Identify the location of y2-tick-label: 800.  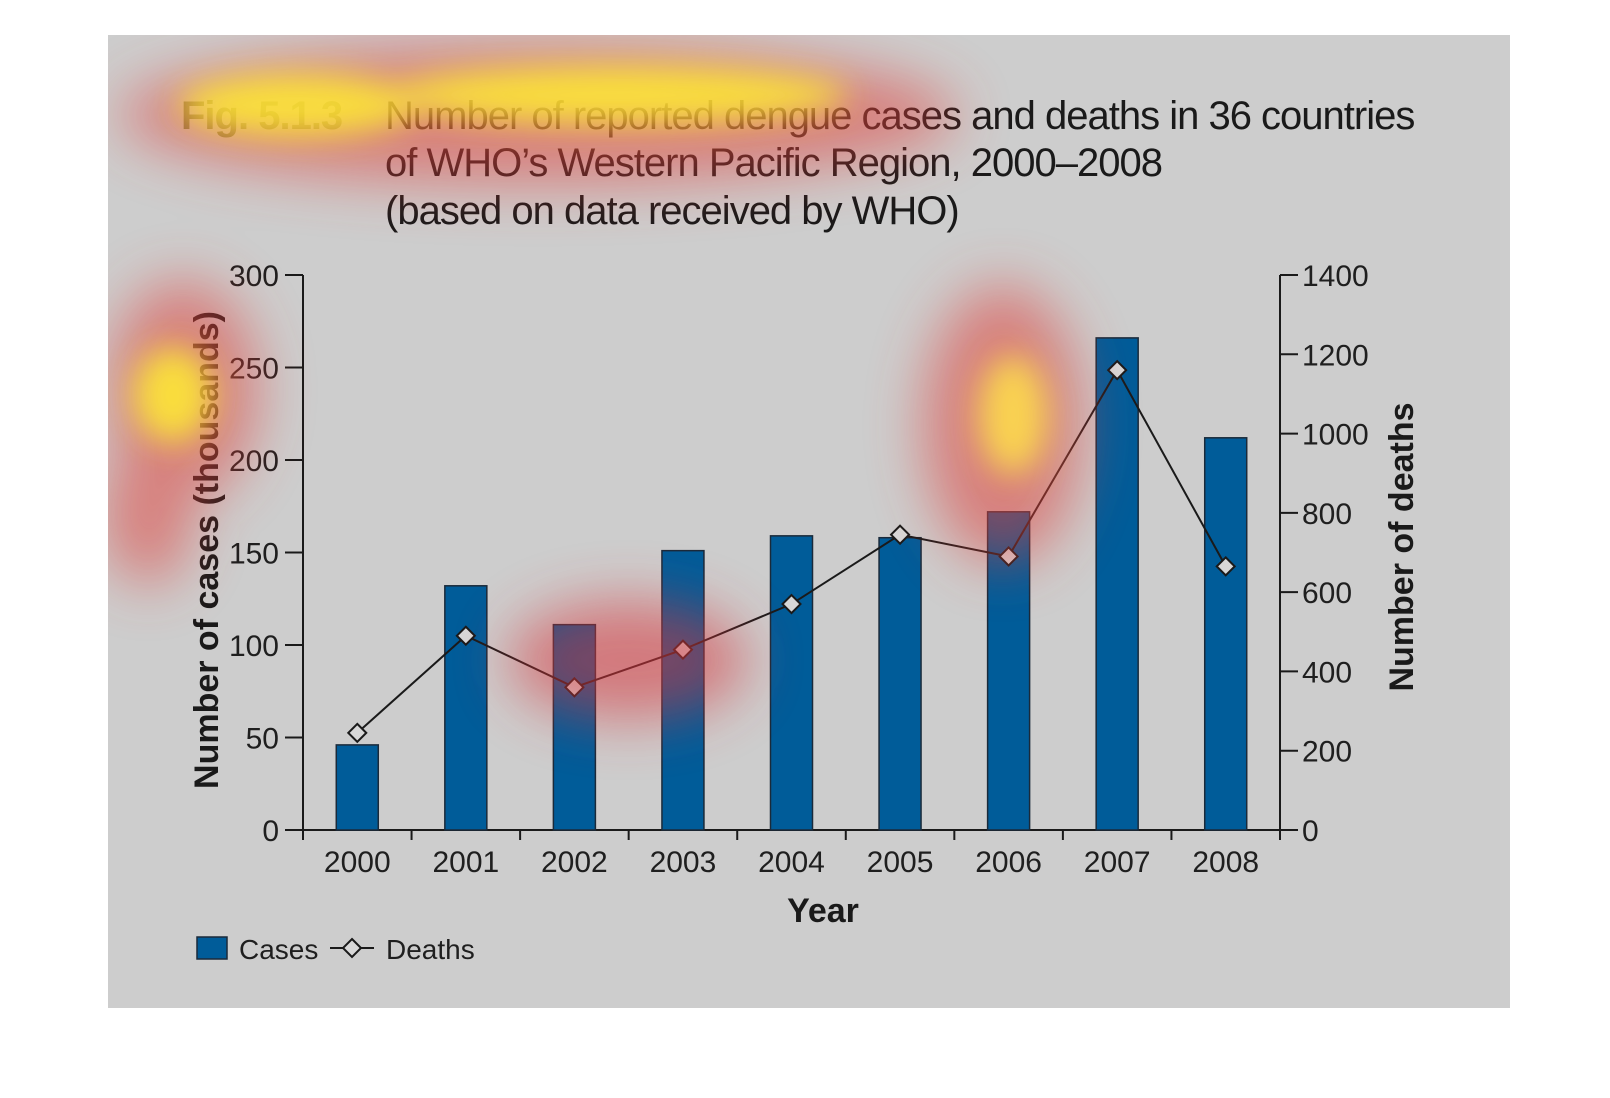
(1327, 514).